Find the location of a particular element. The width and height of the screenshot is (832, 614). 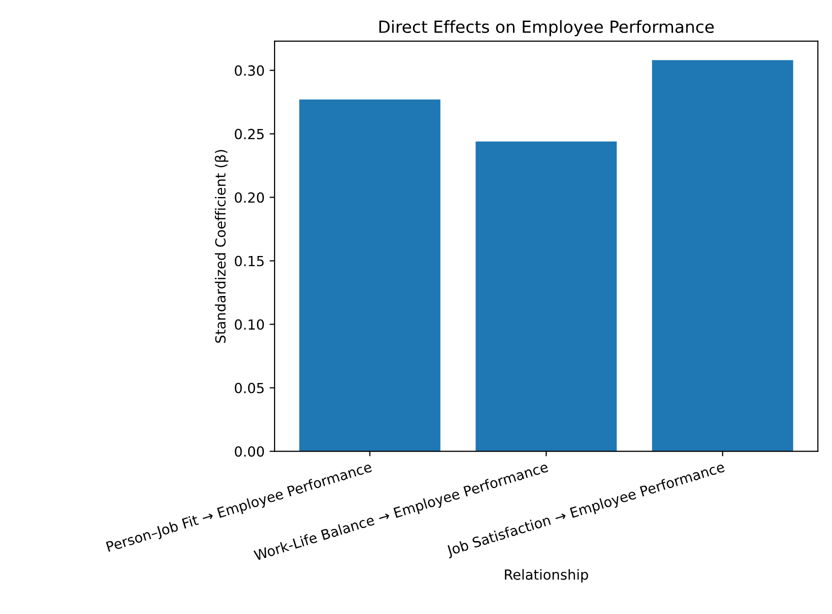

x-axis-title: Relationship is located at coordinates (546, 576).